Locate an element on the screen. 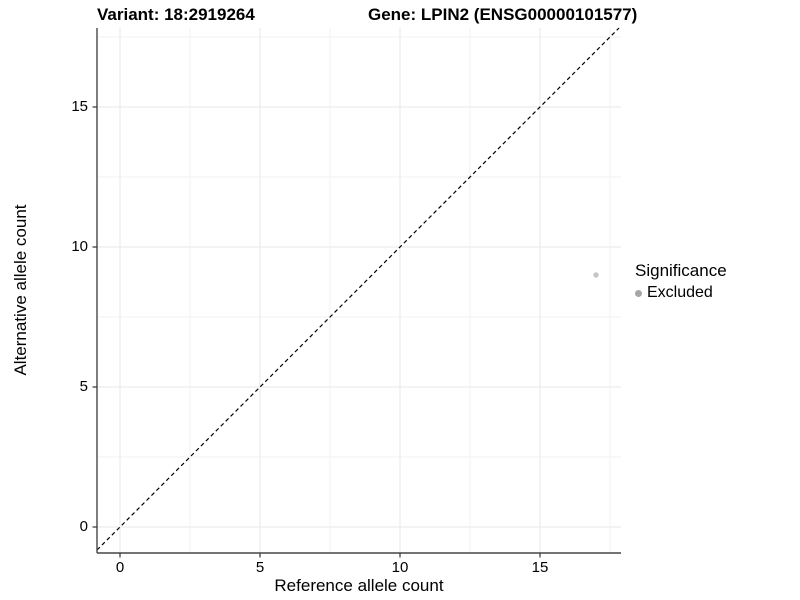 This screenshot has height=600, width=800. x-axis-title: Reference allele count is located at coordinates (359, 585).